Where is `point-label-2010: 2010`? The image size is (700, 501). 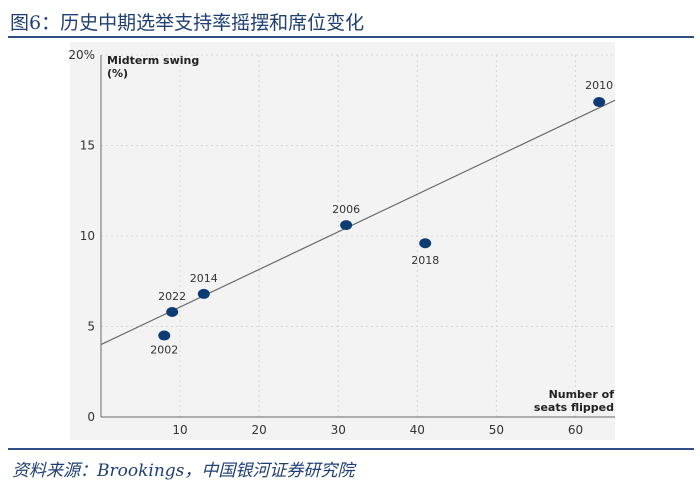 point-label-2010: 2010 is located at coordinates (599, 85).